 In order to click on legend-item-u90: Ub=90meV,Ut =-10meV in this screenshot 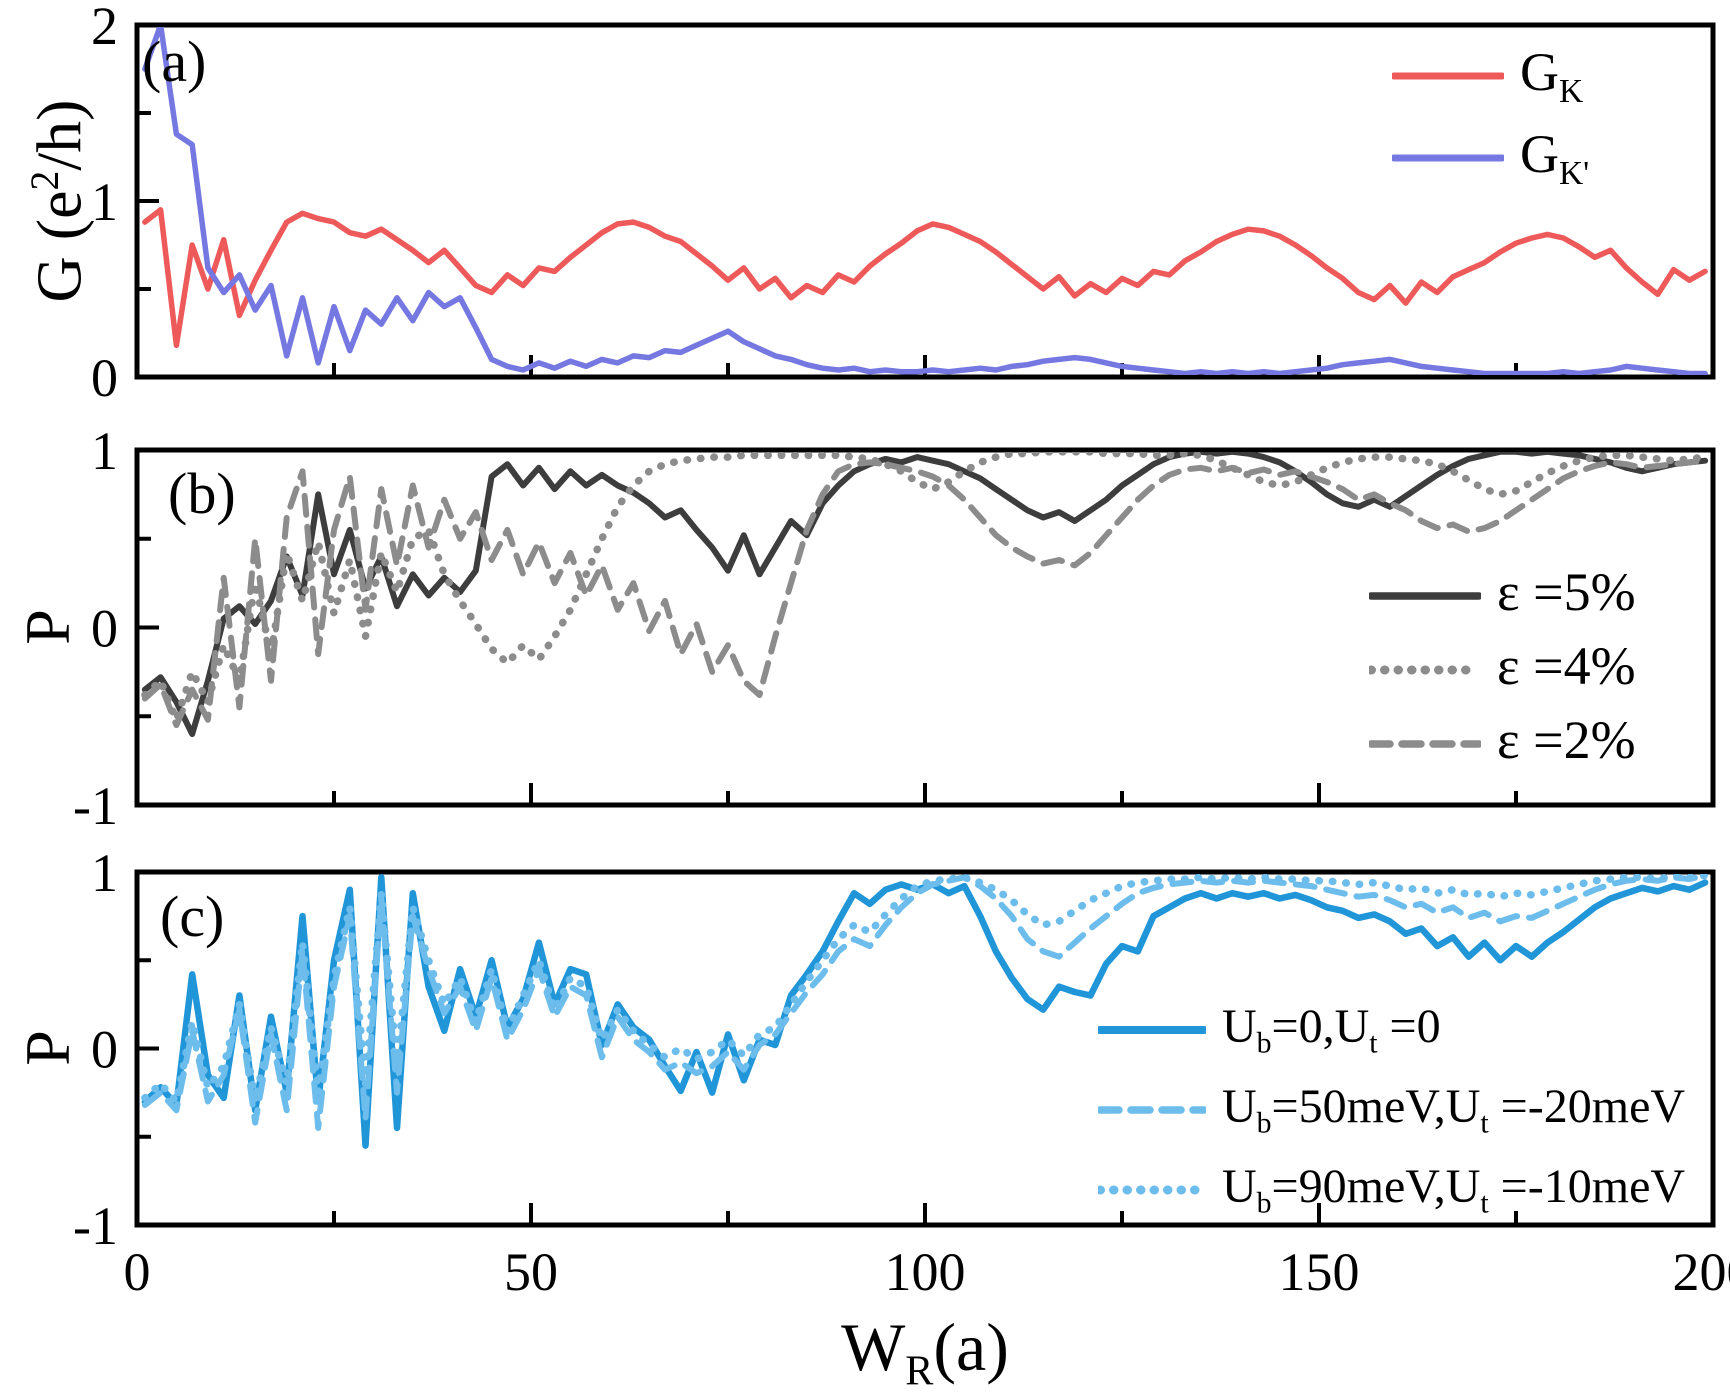, I will do `click(1391, 1190)`.